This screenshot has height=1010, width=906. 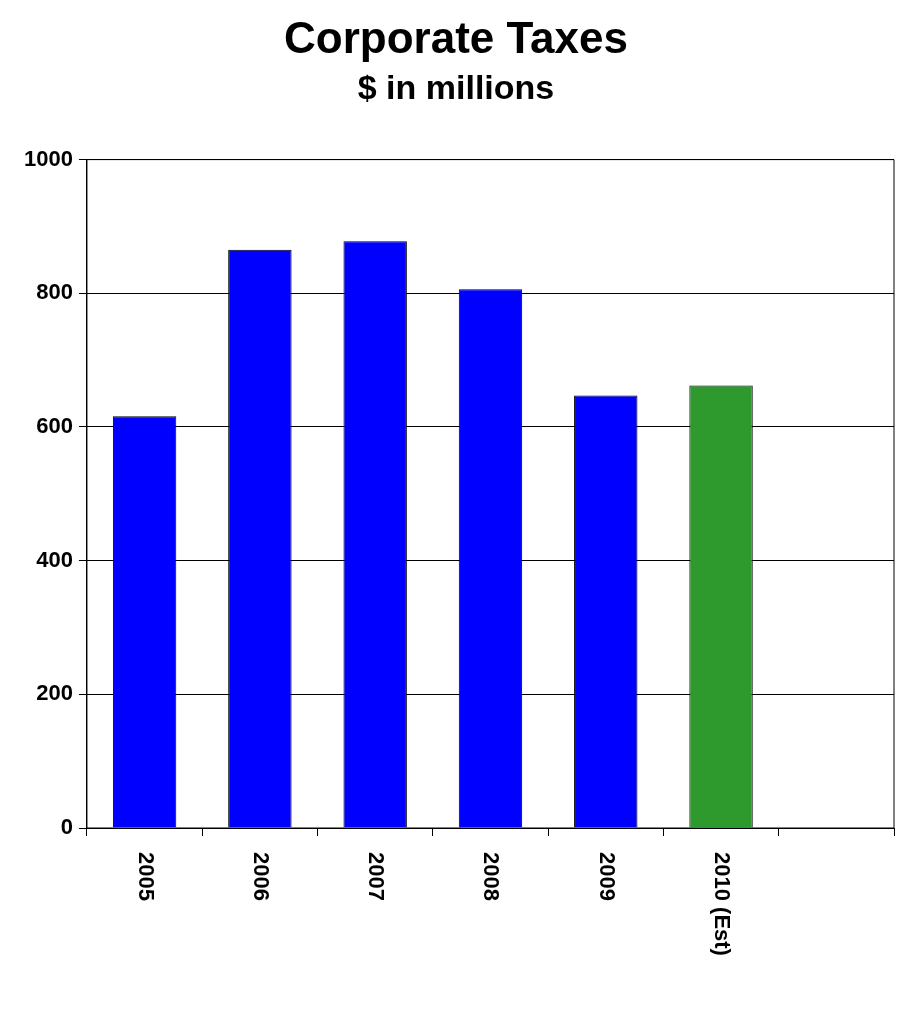 What do you see at coordinates (54, 426) in the screenshot?
I see `y-tick-label: 600` at bounding box center [54, 426].